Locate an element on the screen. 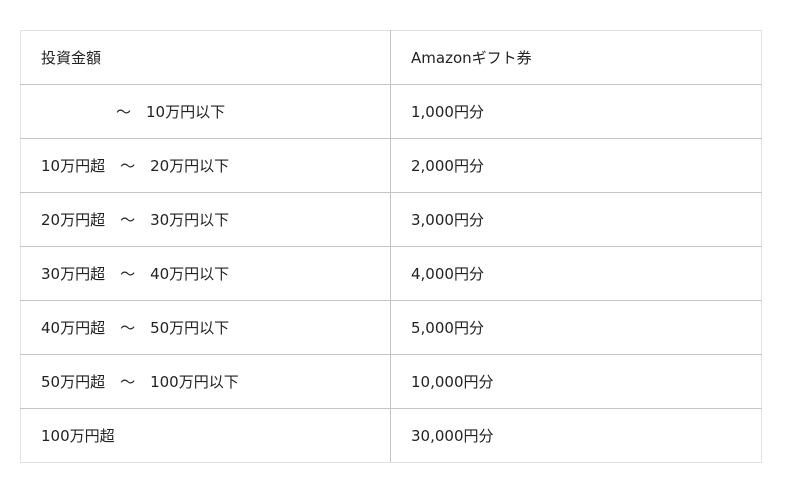 Image resolution: width=800 pixels, height=493 pixels. investment-range: 100万円超 is located at coordinates (205, 435).